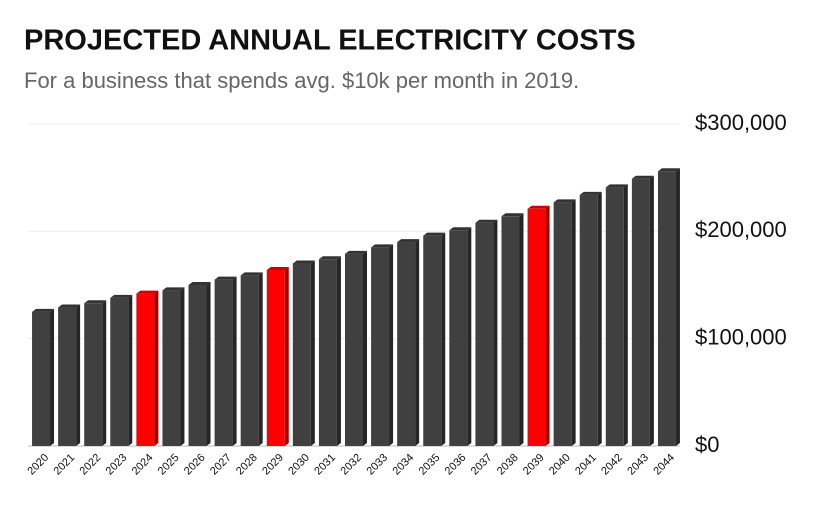 The width and height of the screenshot is (825, 510). I want to click on x-tick-label: 2028, so click(247, 465).